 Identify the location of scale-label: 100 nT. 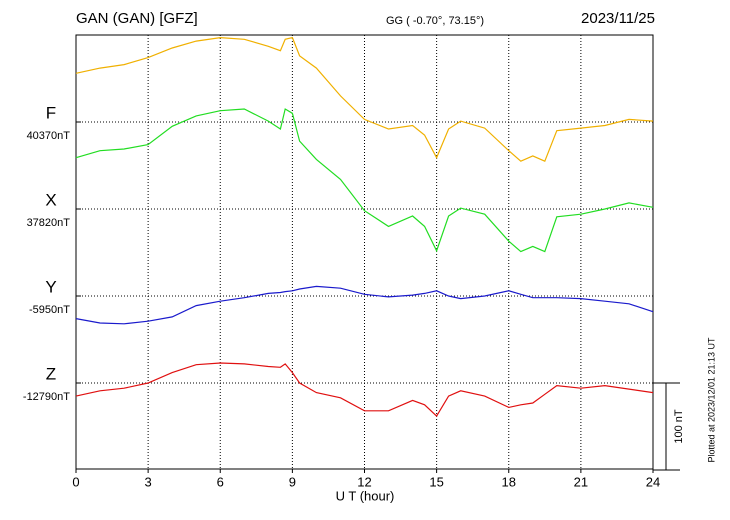
(679, 426).